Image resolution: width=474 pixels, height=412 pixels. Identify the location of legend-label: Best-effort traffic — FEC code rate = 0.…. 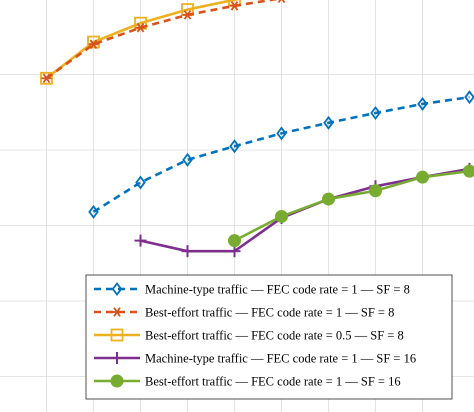
(274, 336).